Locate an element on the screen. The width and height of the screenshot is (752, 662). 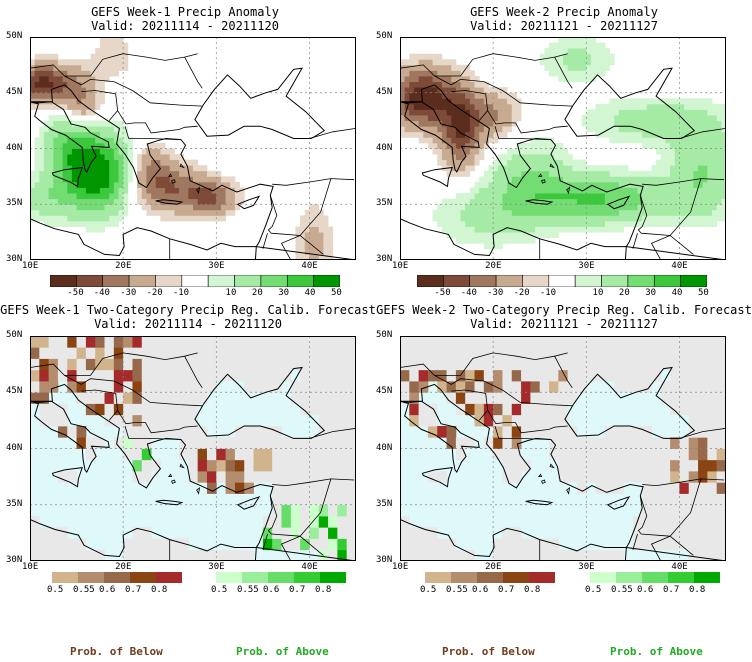
coastline is located at coordinates (437, 477).